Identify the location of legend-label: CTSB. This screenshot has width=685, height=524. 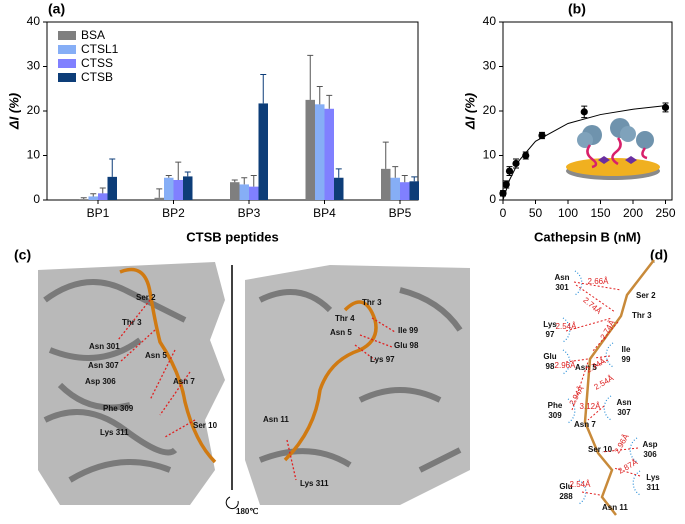
(97, 77).